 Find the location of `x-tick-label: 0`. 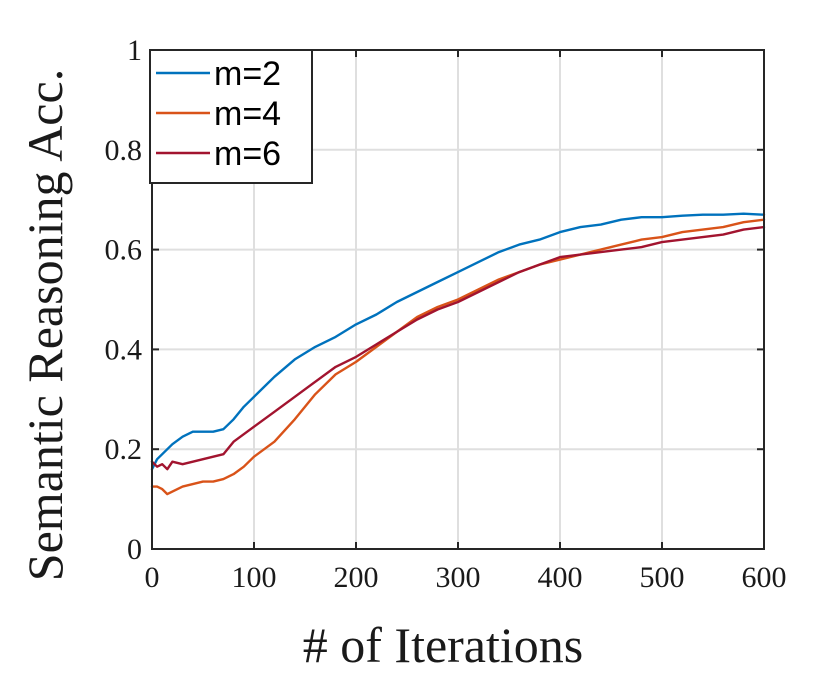

x-tick-label: 0 is located at coordinates (152, 577).